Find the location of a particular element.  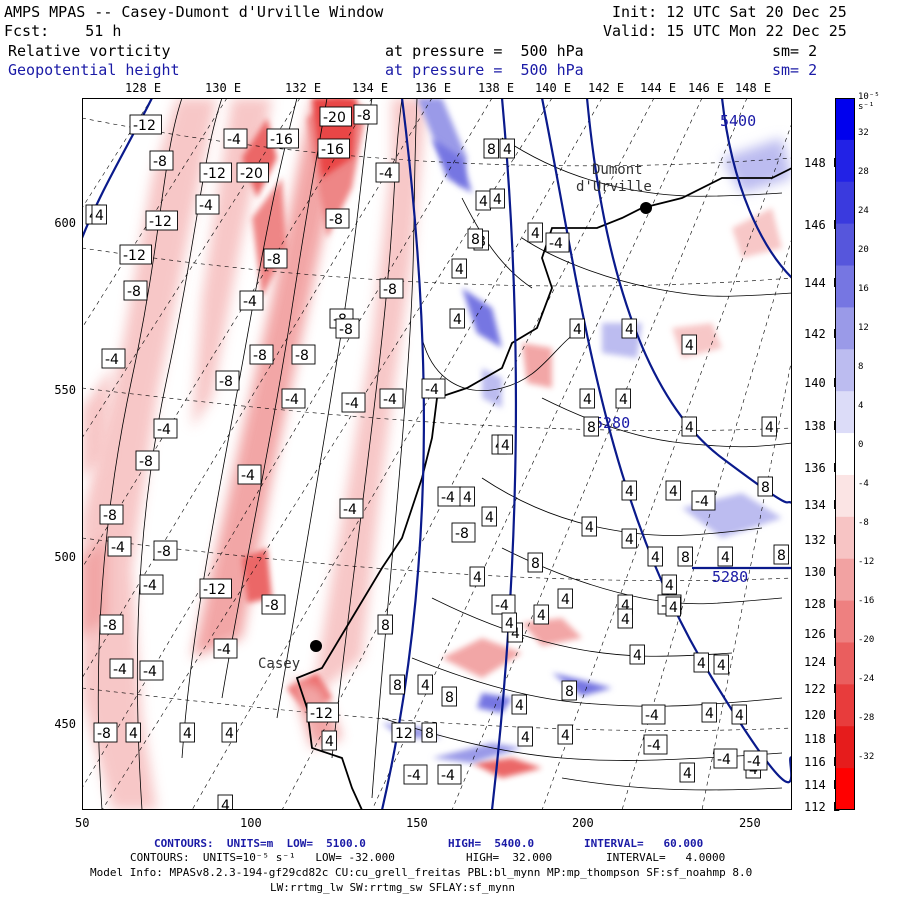

colorbar-label: 8 is located at coordinates (861, 367).